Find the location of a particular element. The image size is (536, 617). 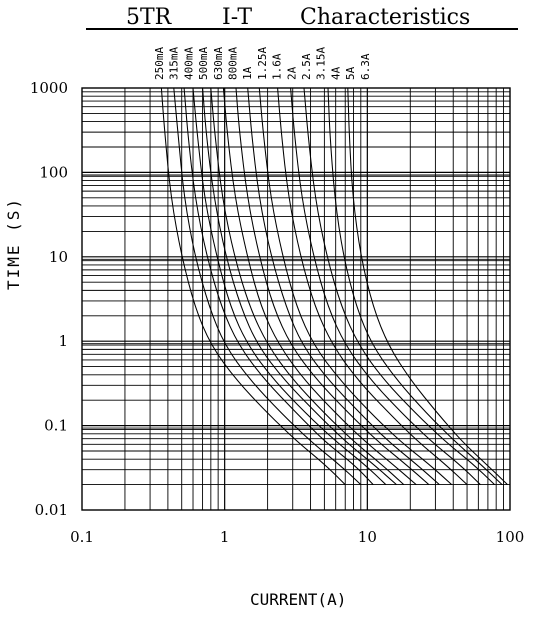

x-tick-label: 1 is located at coordinates (225, 537).